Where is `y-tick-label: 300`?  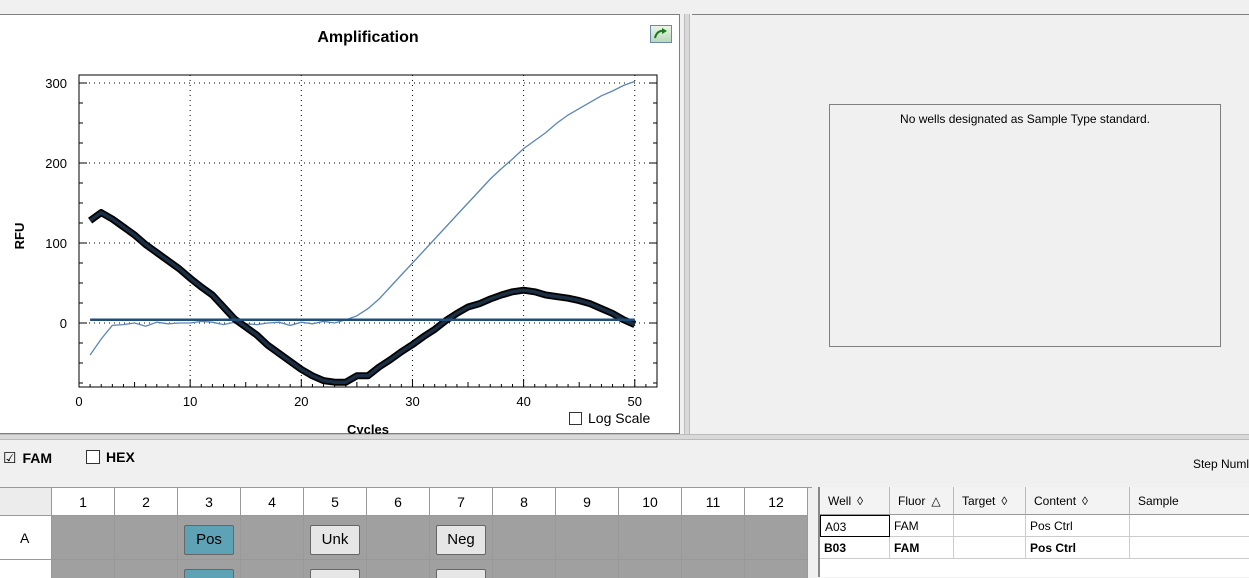 y-tick-label: 300 is located at coordinates (56, 83).